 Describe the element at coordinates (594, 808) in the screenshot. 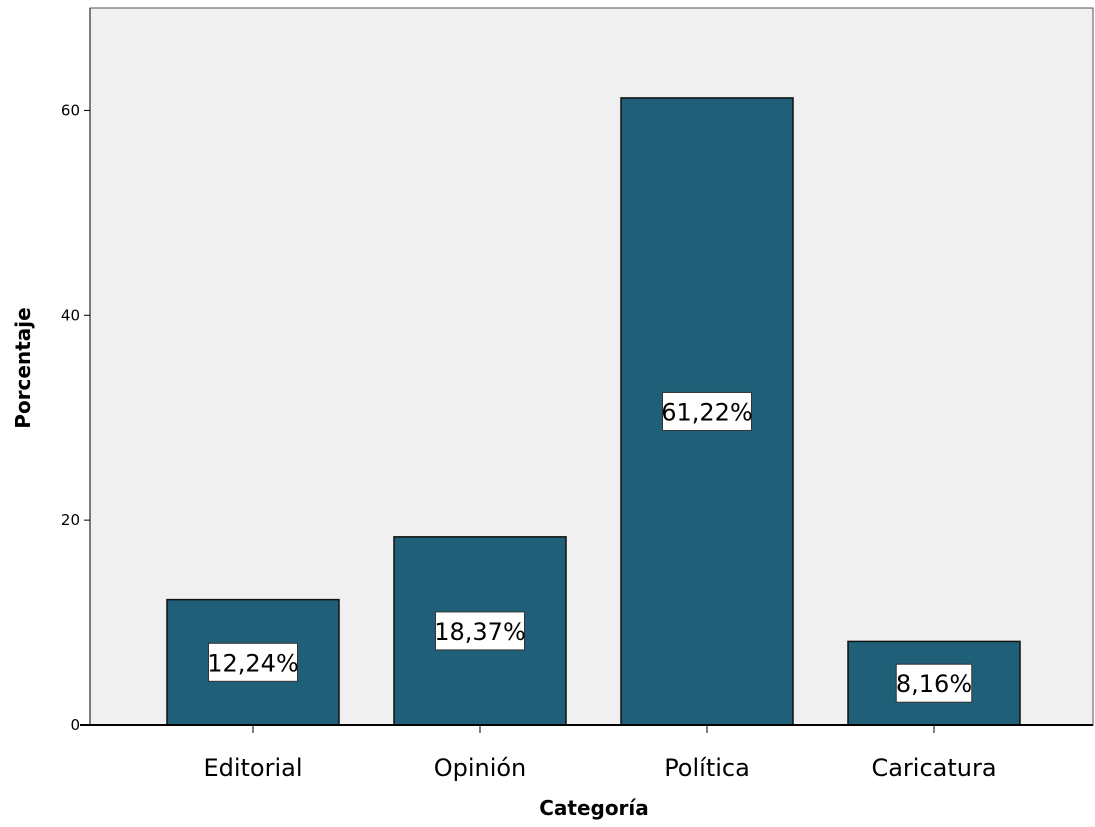

I see `x-axis-title: Categoría` at that location.